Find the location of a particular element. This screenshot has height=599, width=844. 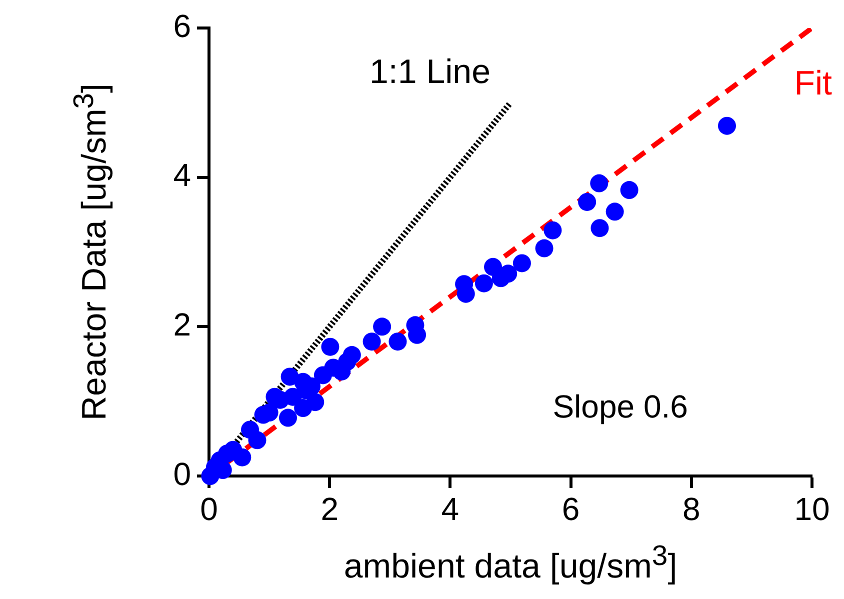

x-tick-label: 10 is located at coordinates (812, 509).